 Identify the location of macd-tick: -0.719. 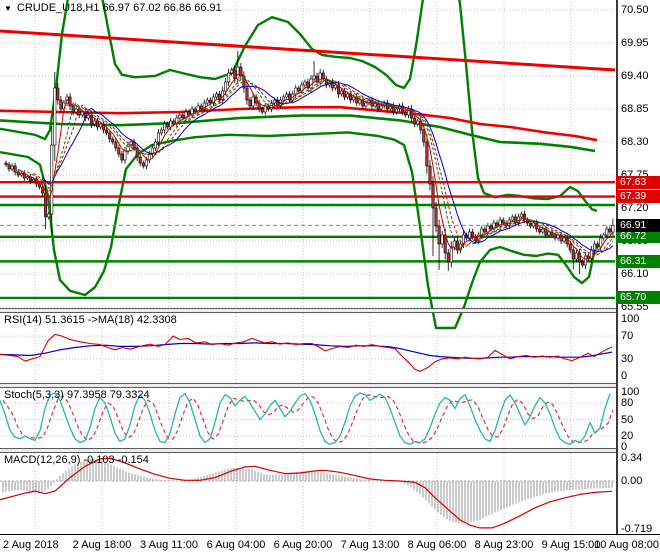
(637, 529).